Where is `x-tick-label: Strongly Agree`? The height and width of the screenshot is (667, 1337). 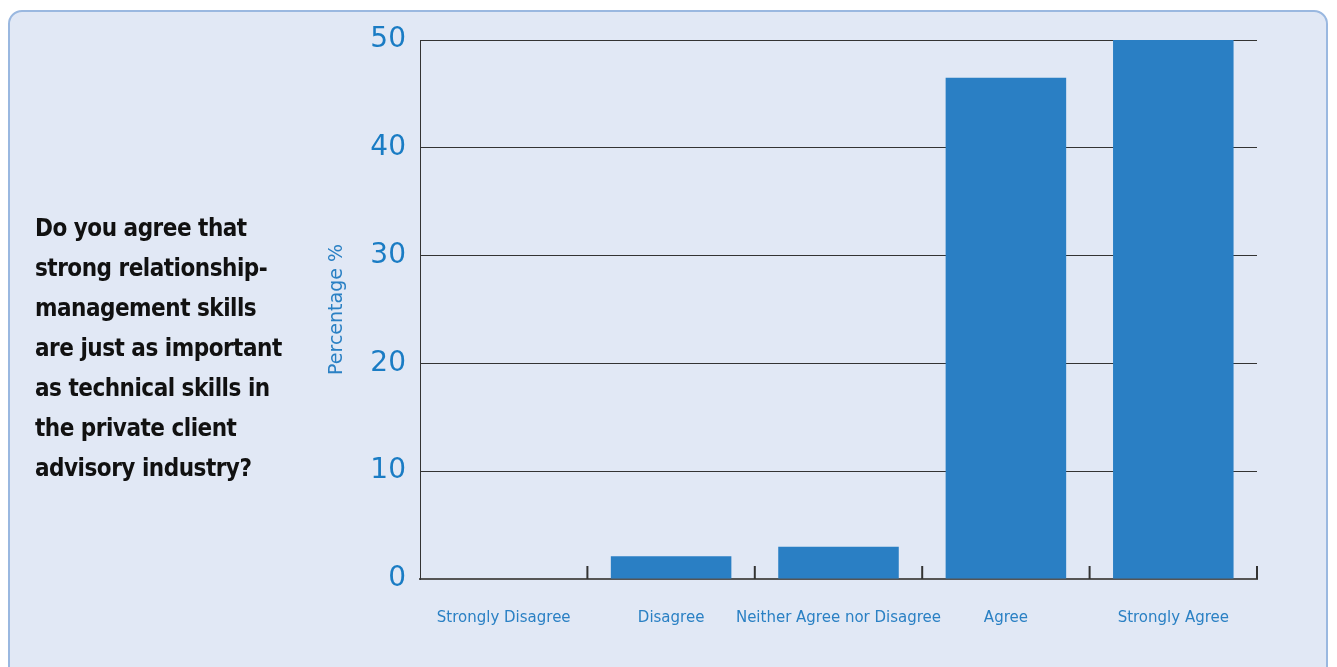
x-tick-label: Strongly Agree is located at coordinates (1173, 616).